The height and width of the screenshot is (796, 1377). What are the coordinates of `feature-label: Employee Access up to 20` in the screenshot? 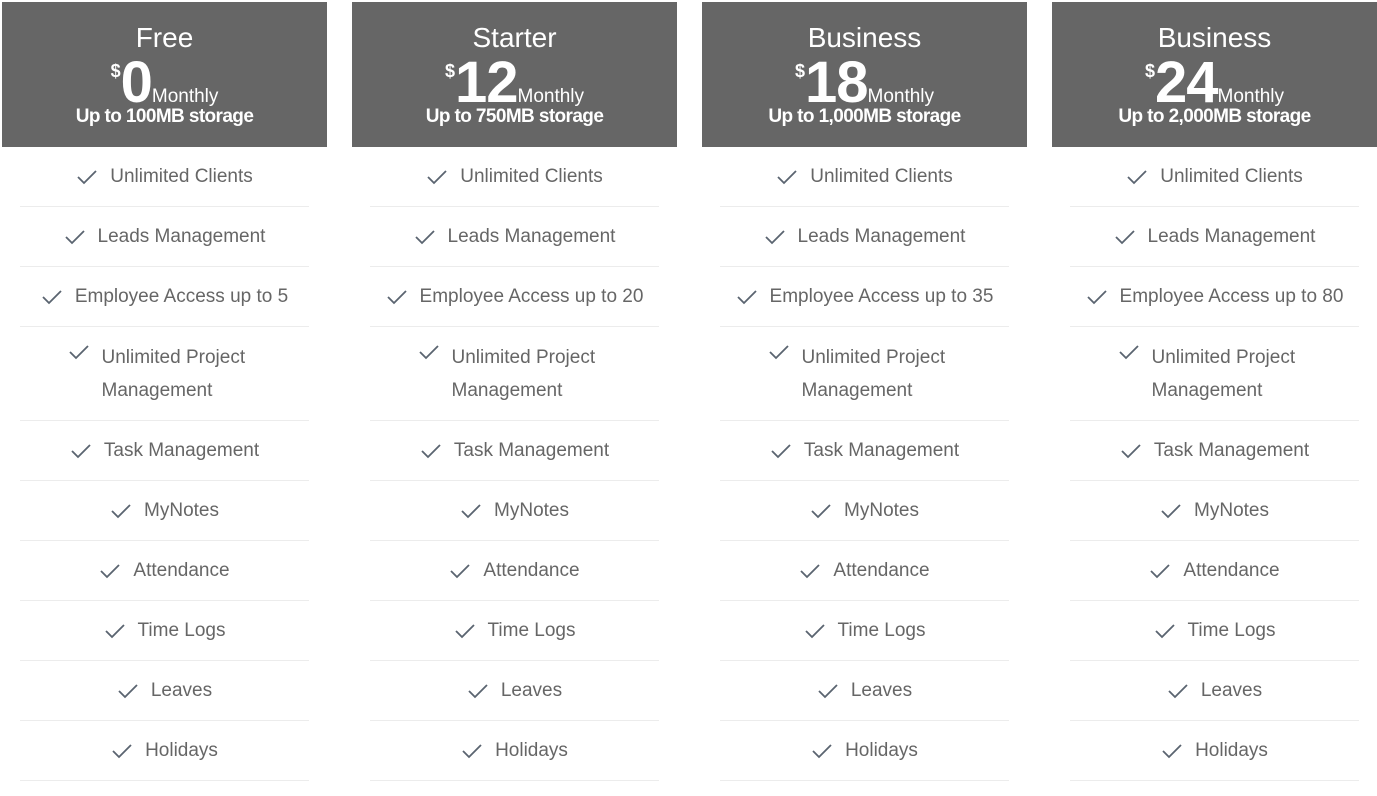 It's located at (531, 296).